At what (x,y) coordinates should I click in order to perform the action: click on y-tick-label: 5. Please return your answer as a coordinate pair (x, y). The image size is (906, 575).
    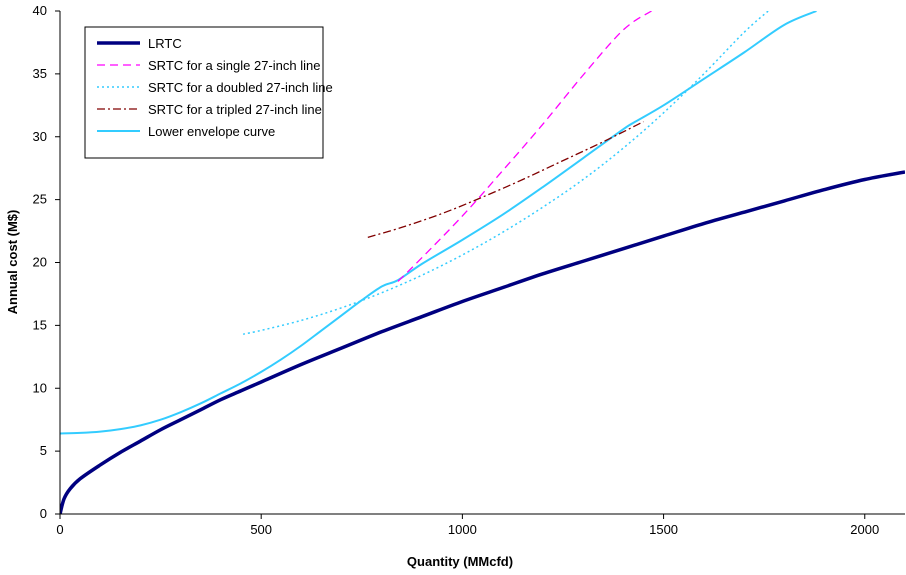
    Looking at the image, I should click on (43, 450).